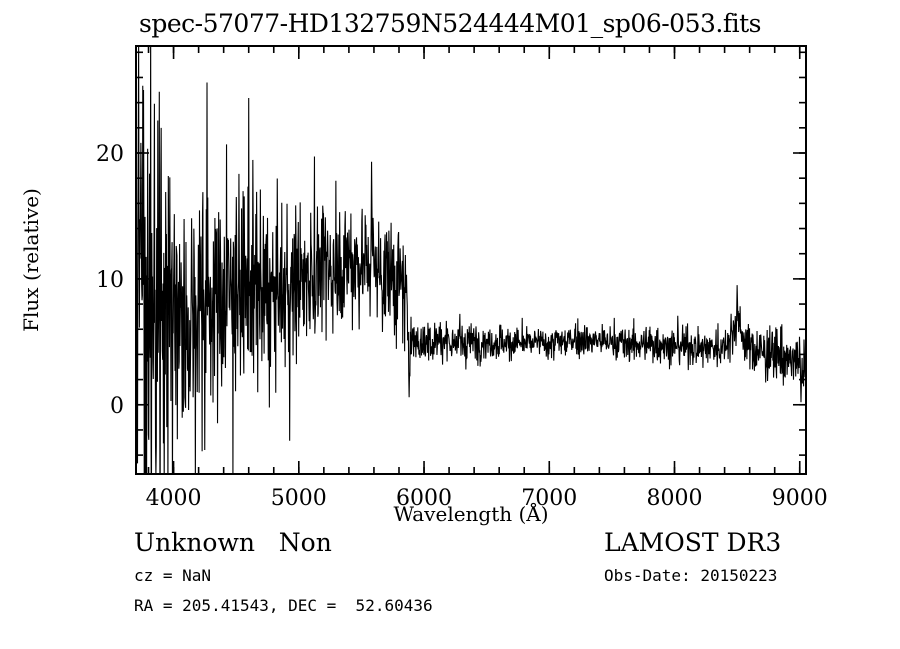  I want to click on y-tick-label: 20, so click(110, 154).